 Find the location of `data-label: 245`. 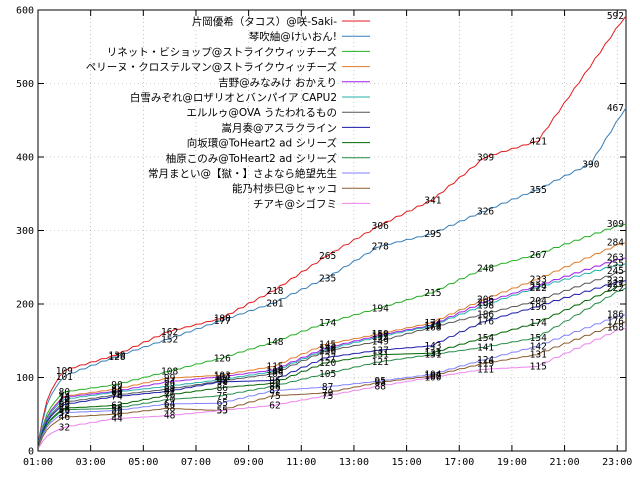

data-label: 245 is located at coordinates (615, 271).